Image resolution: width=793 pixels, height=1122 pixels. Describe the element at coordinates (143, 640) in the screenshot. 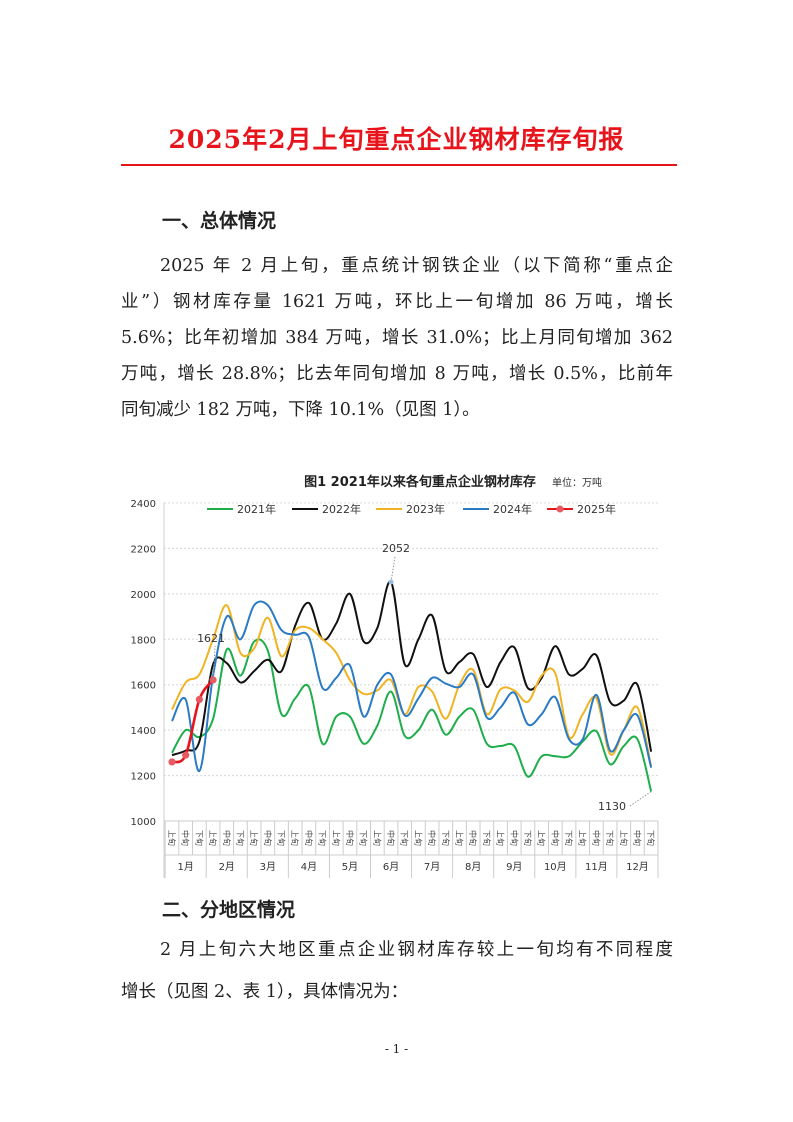

I see `y-tick-label: 1800` at that location.